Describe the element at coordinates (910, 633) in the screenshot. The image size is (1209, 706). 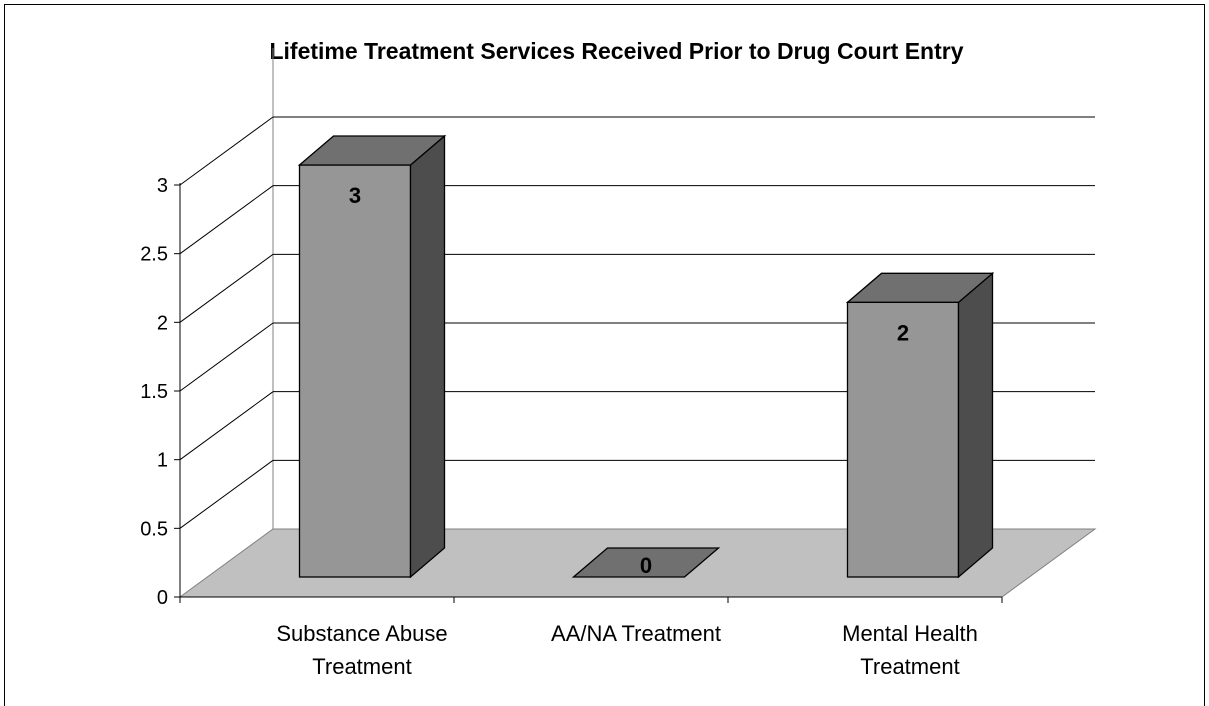
I see `x-category-label: Mental Health` at that location.